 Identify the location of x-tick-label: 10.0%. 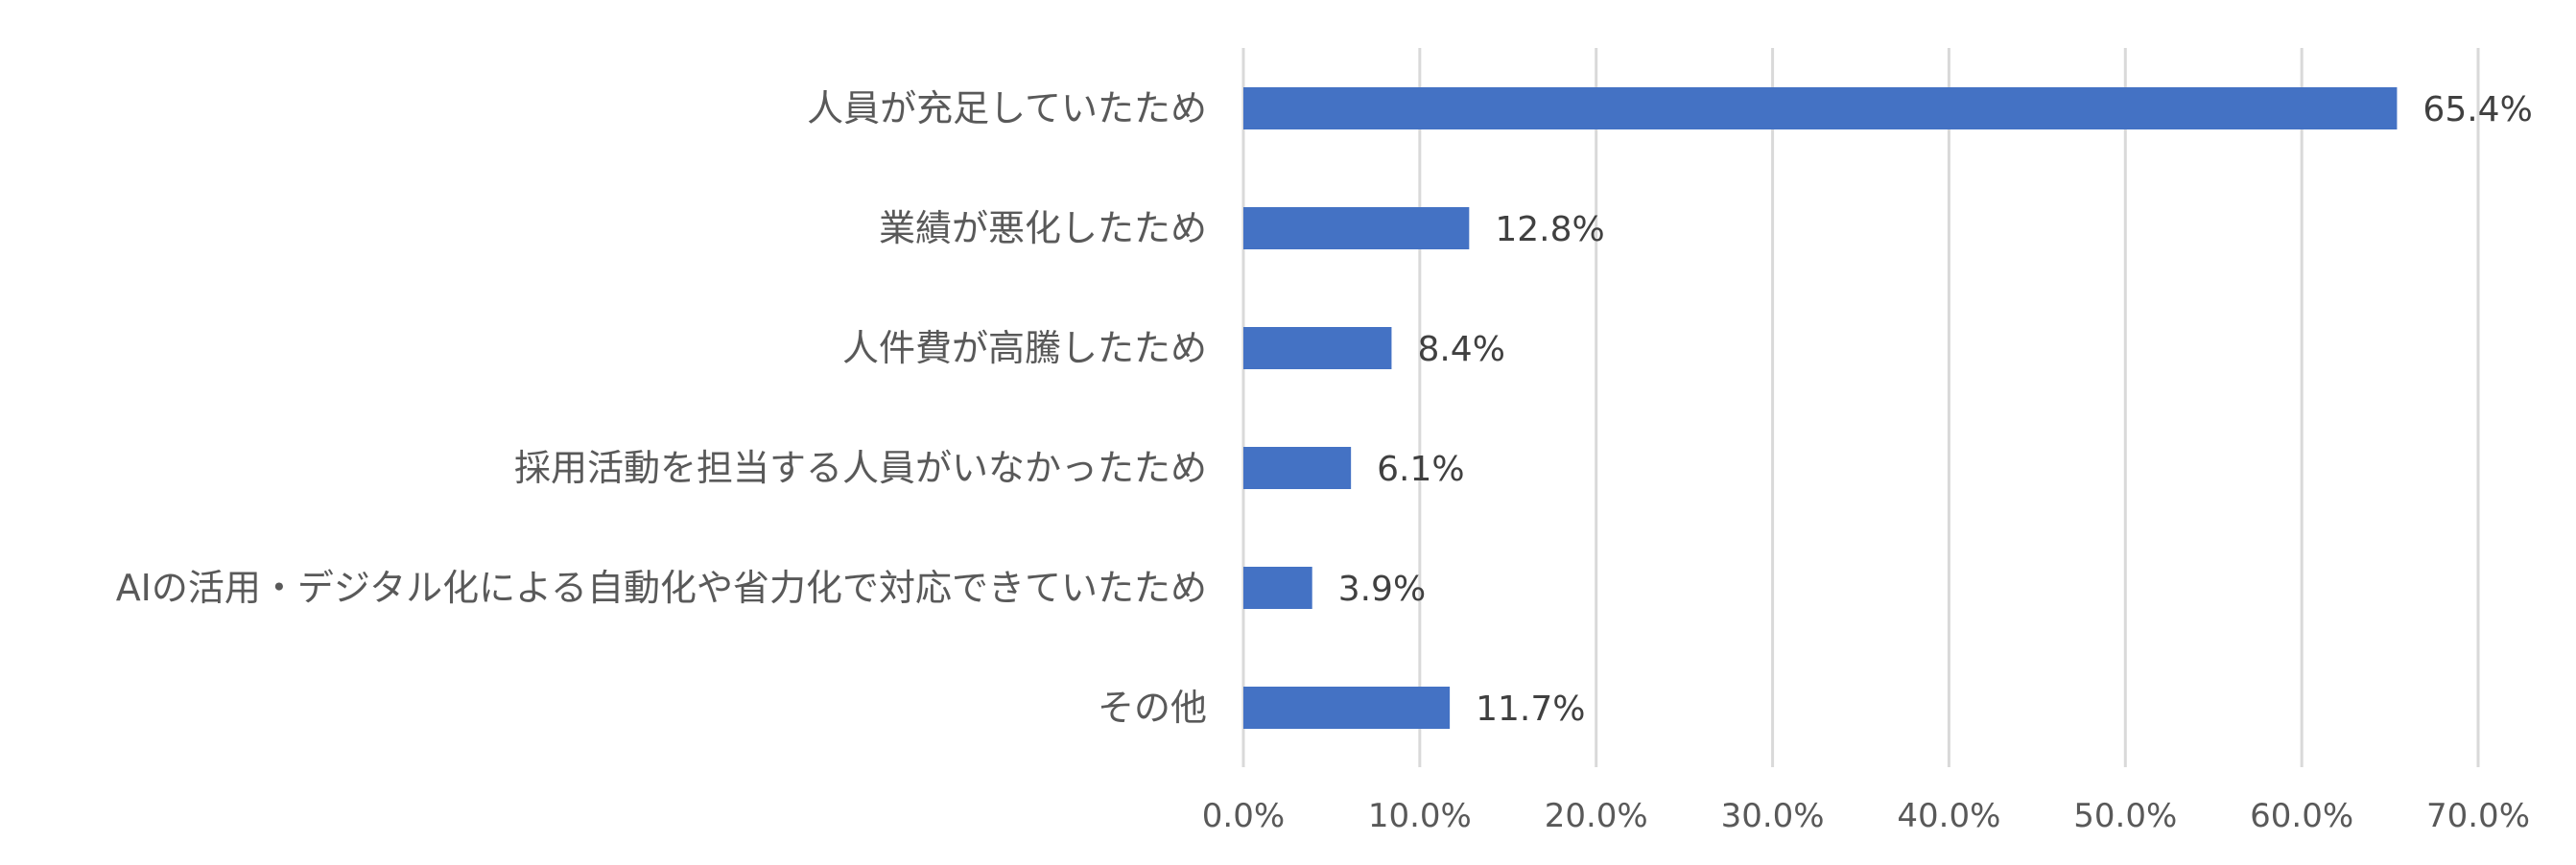
(1420, 816).